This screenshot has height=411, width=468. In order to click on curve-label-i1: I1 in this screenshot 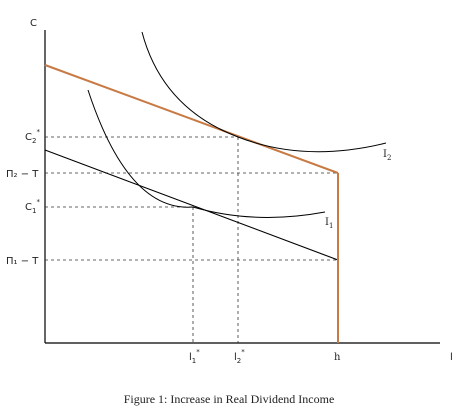, I will do `click(329, 223)`.